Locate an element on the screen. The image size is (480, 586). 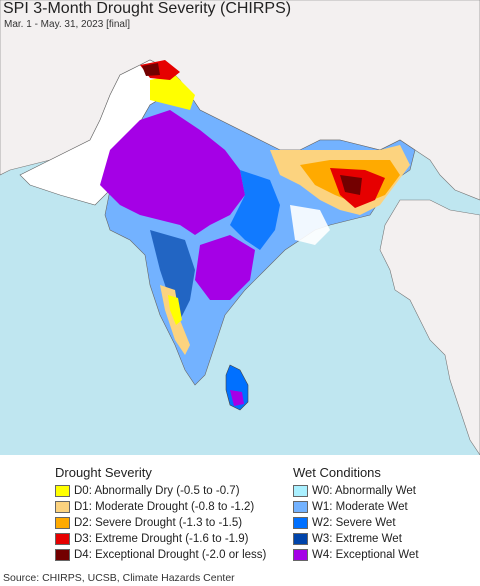
legend-item-d1: D1: Moderate Drought (-0.8 to -1.2) is located at coordinates (154, 507).